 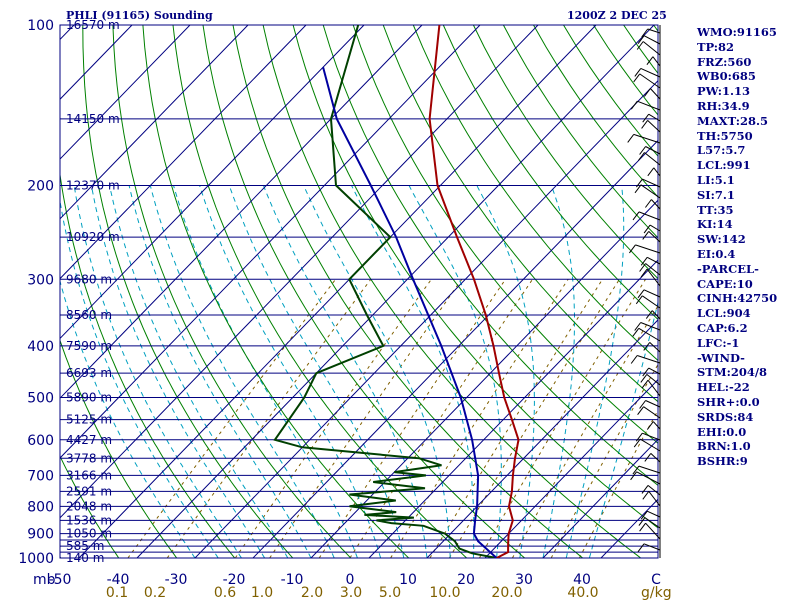 What do you see at coordinates (474, 291) in the screenshot?
I see `temperature-profile` at bounding box center [474, 291].